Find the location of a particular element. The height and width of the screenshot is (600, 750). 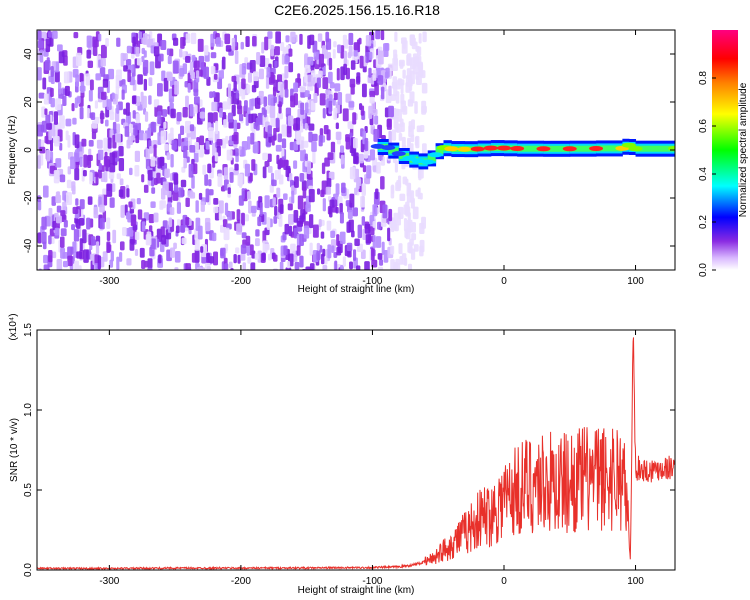

ridge-band-inner is located at coordinates (530, 148).